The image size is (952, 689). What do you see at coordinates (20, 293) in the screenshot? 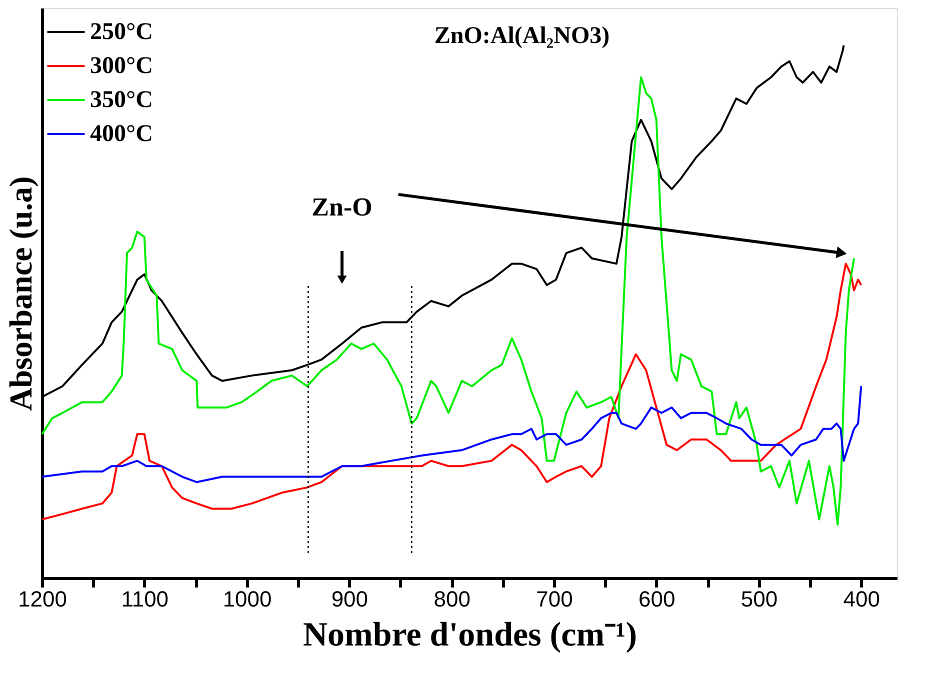
I see `y-axis-title: Absorbance (u.a)` at bounding box center [20, 293].